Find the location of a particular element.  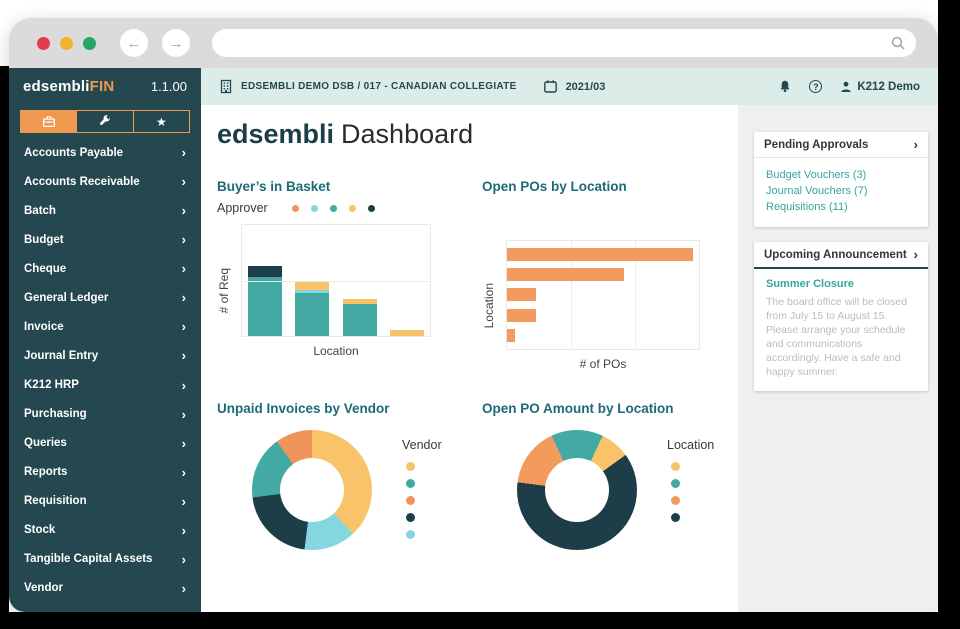

forward-button: → is located at coordinates (176, 43).